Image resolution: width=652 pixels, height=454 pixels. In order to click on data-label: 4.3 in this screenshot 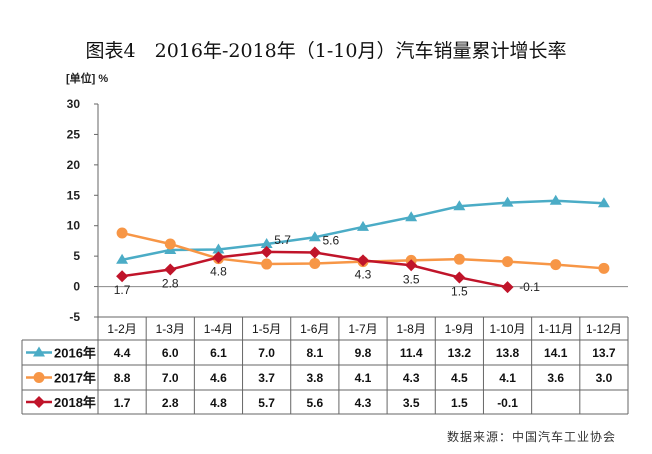, I will do `click(363, 274)`.